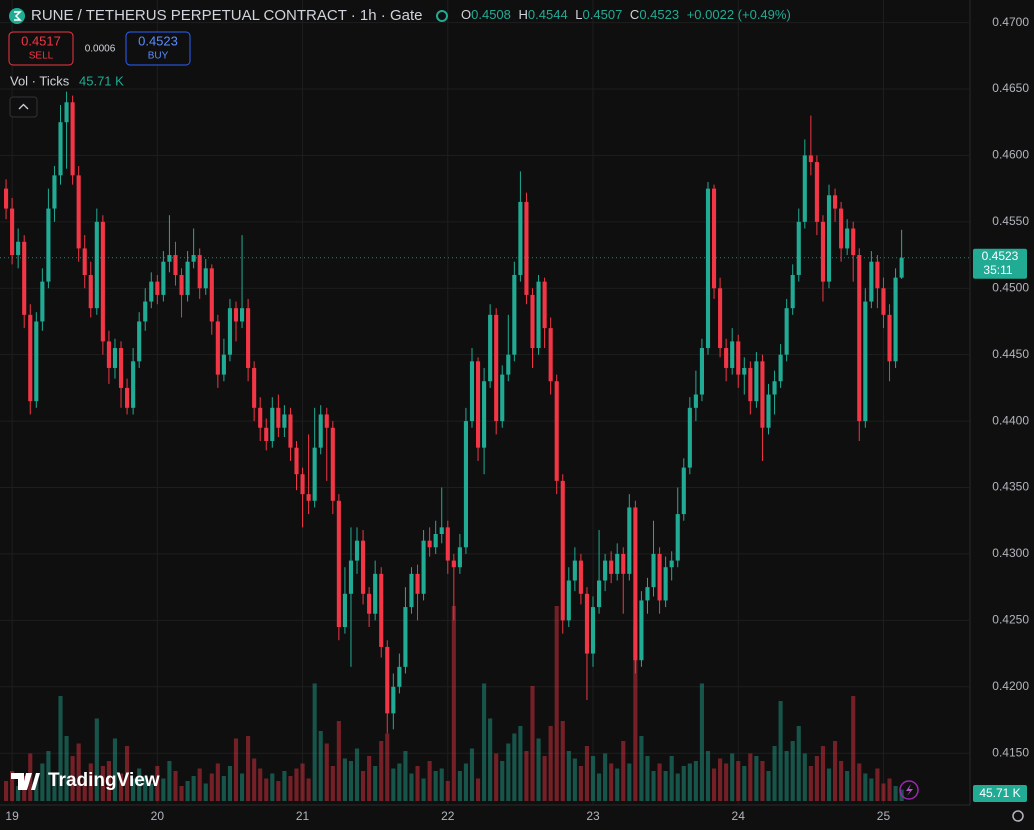  What do you see at coordinates (158, 40) in the screenshot?
I see `buy-price: 0.4523` at bounding box center [158, 40].